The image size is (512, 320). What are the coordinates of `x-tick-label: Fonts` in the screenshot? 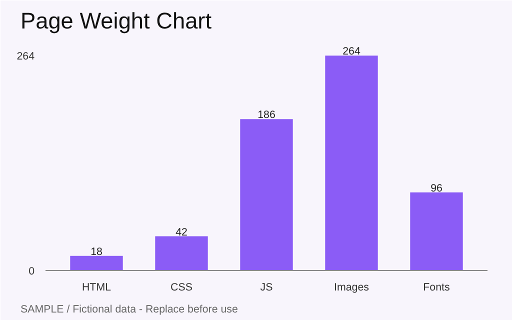 It's located at (436, 288).